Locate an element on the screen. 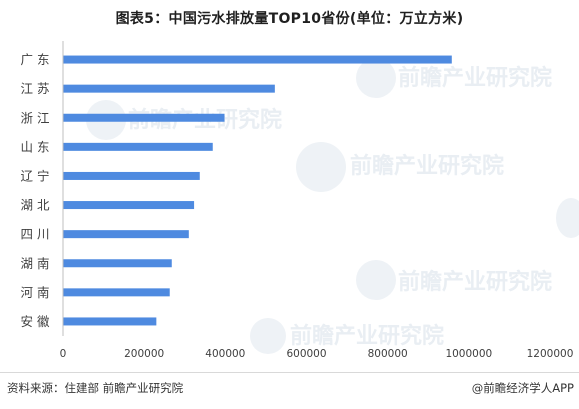 This screenshot has height=409, width=579. x-tick-label: 0 is located at coordinates (63, 354).